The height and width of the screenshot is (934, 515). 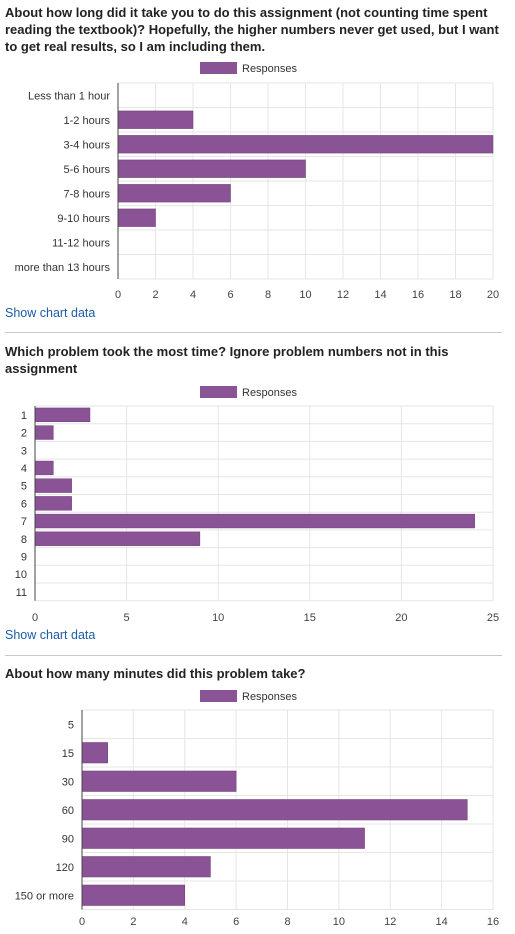 What do you see at coordinates (87, 194) in the screenshot?
I see `category-label: 7-8 hours` at bounding box center [87, 194].